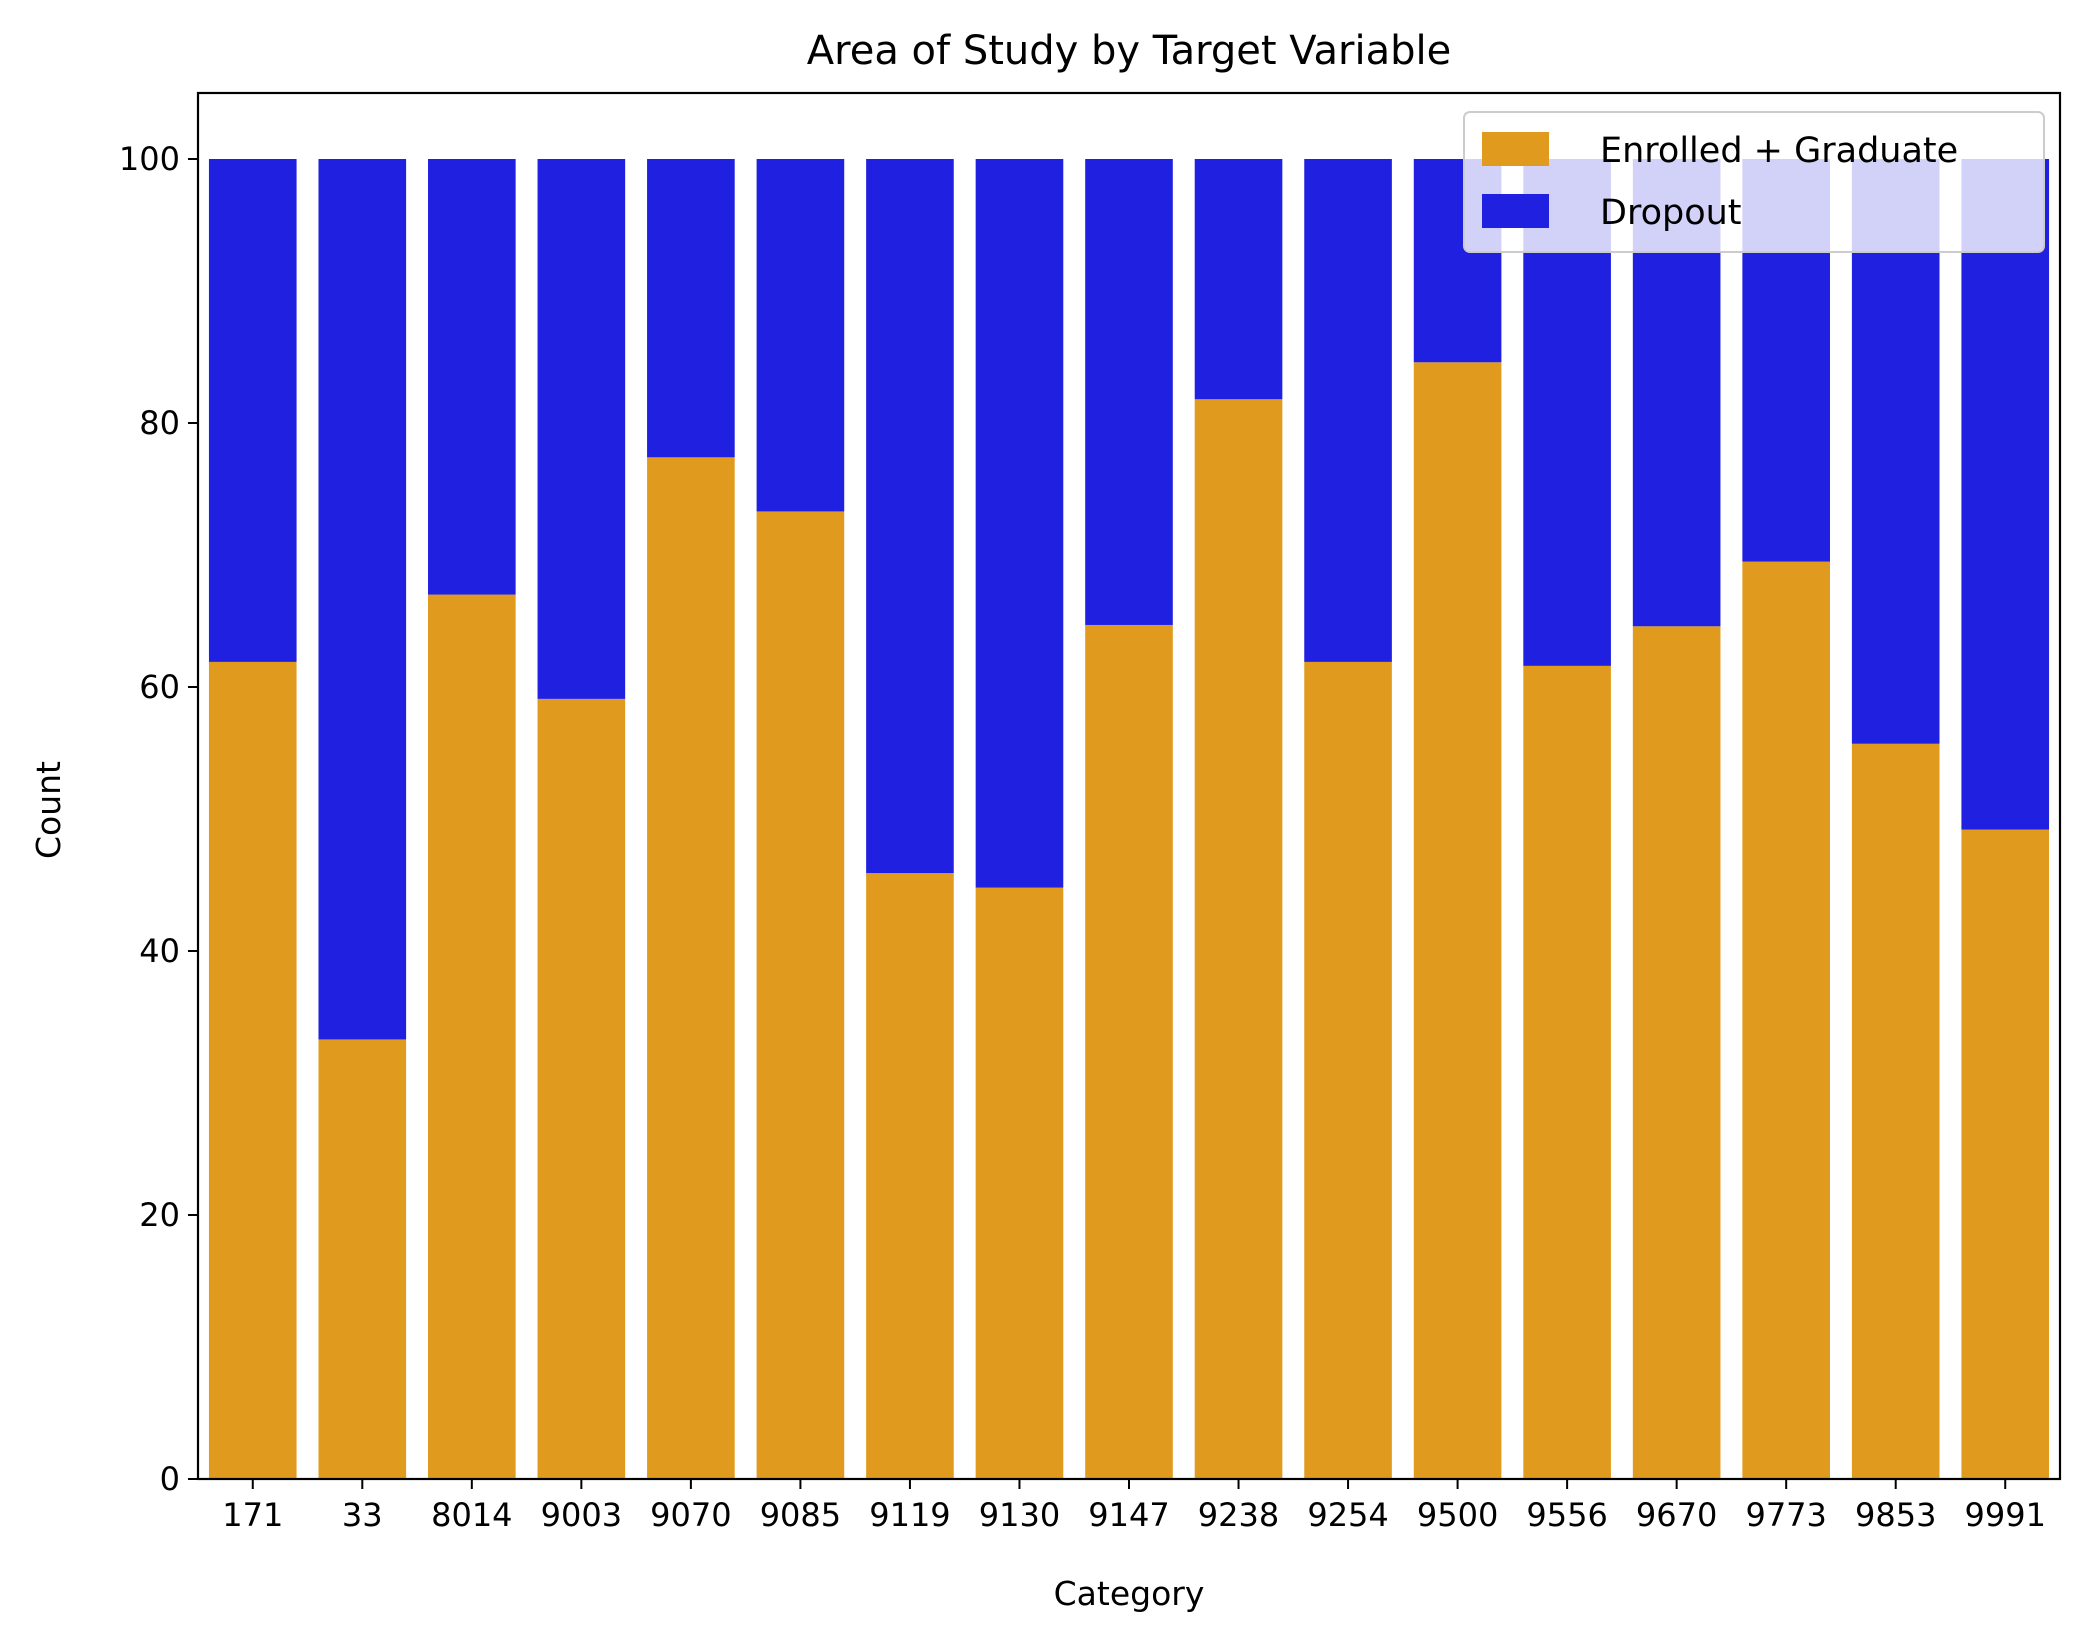 The width and height of the screenshot is (2087, 1643). Describe the element at coordinates (1566, 1515) in the screenshot. I see `x-tick-label: 9556` at that location.